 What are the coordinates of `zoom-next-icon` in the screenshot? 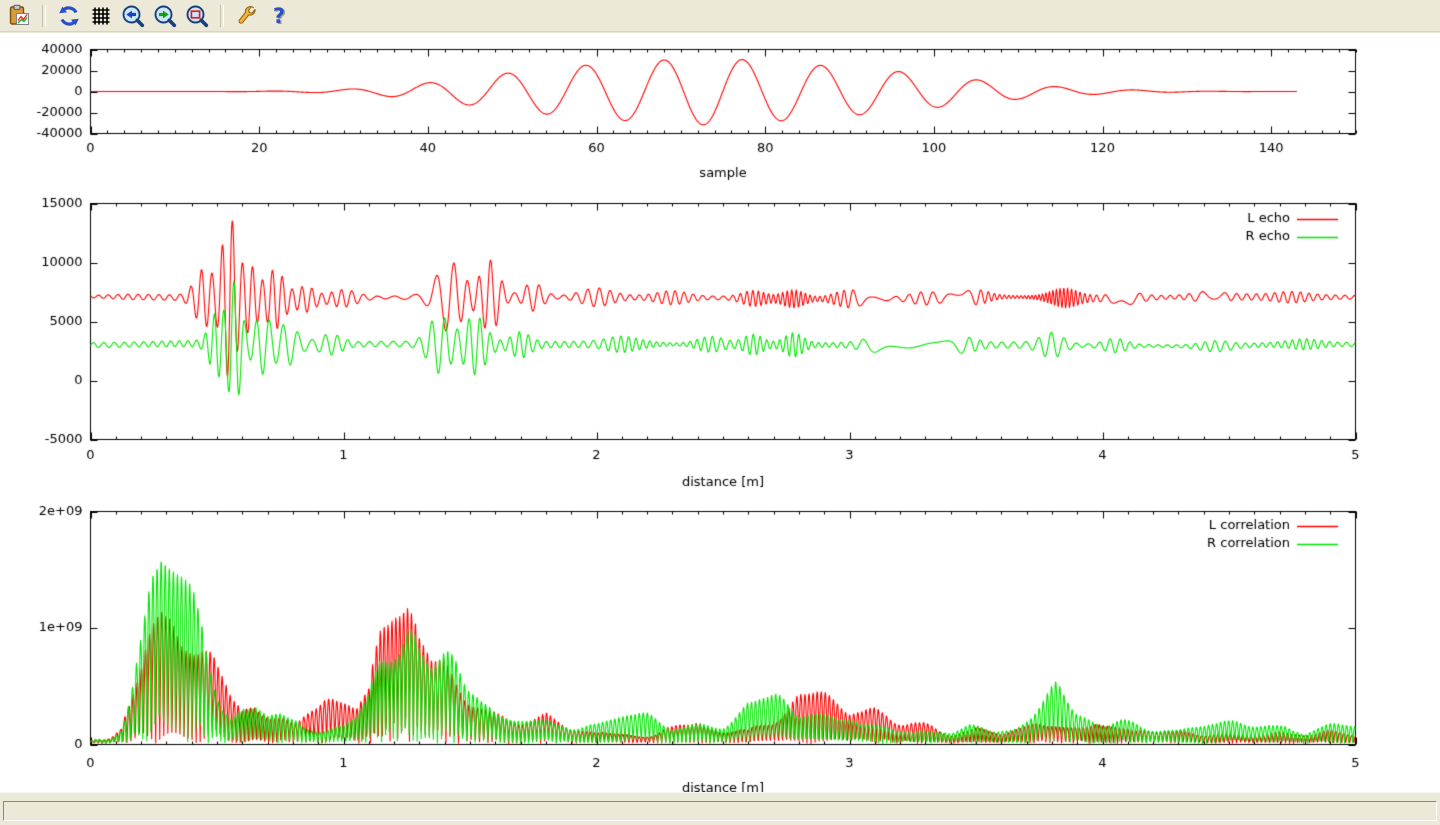 It's located at (165, 16).